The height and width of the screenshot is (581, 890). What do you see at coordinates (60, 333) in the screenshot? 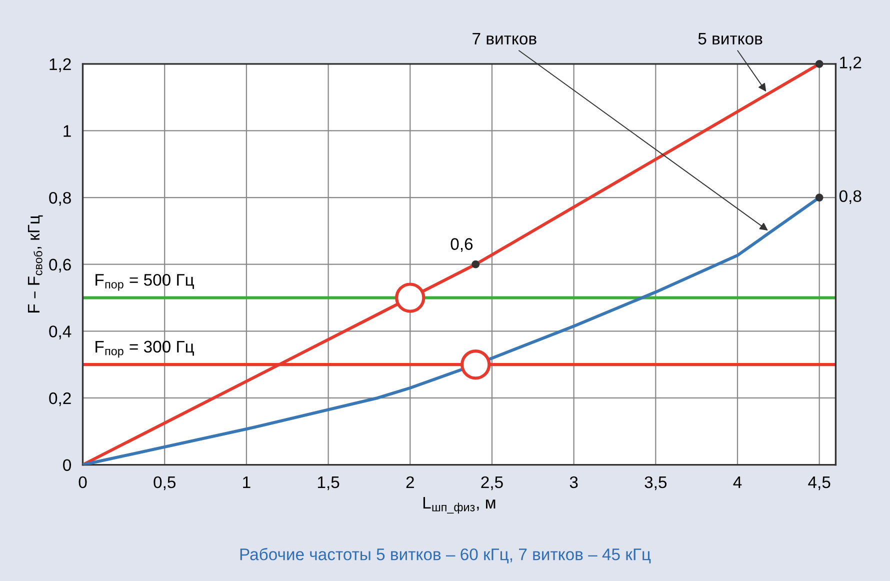
I see `y-tick-label: 0,4` at bounding box center [60, 333].